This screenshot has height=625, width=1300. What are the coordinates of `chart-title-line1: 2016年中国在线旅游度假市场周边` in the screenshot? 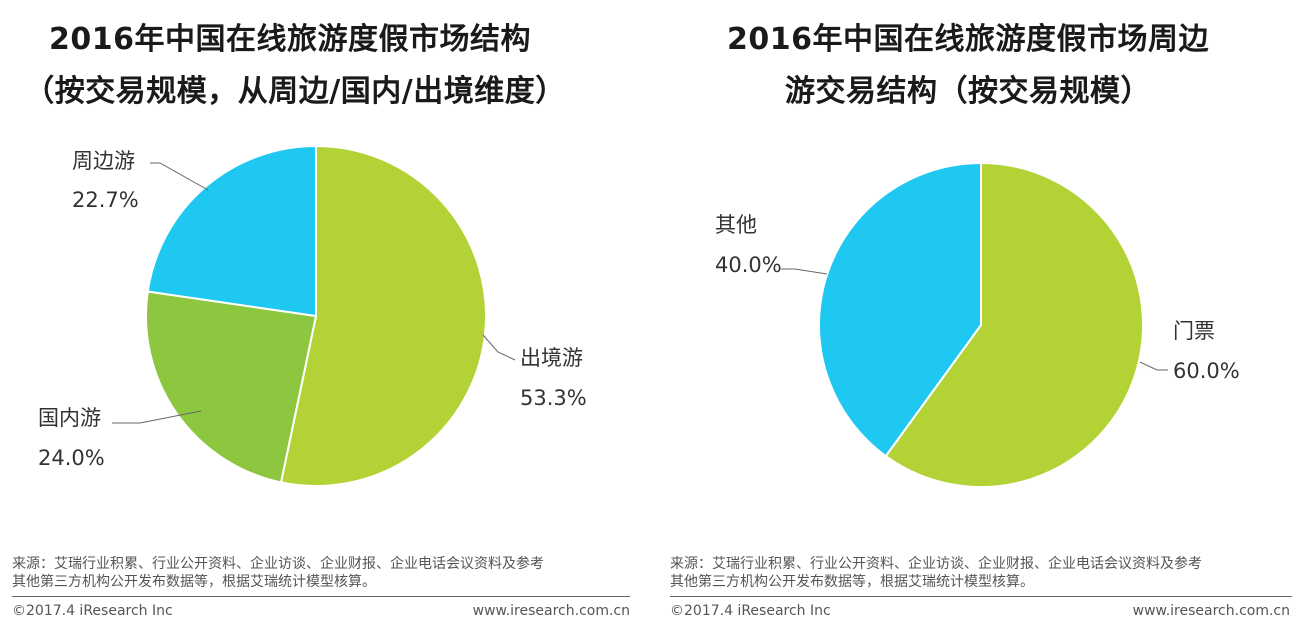 It's located at (968, 39).